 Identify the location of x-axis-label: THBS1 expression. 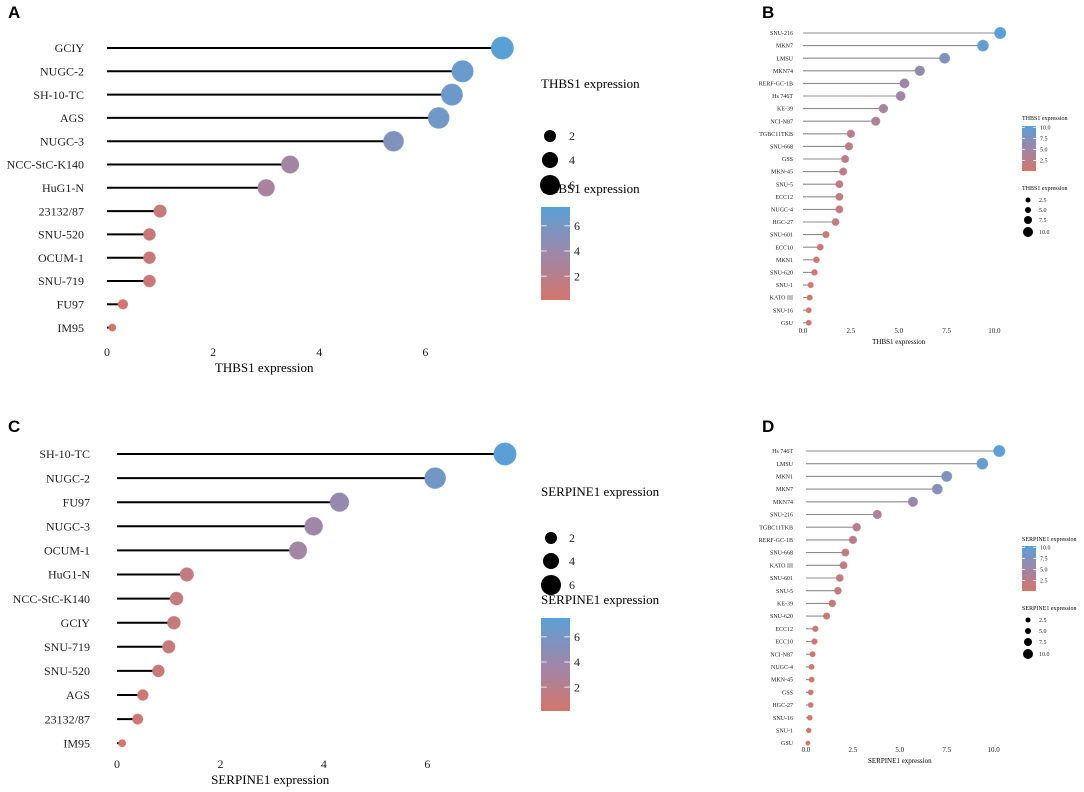
(264, 367).